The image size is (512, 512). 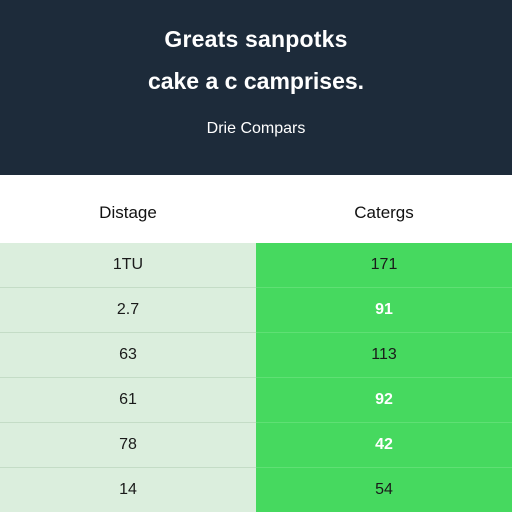 I want to click on table-row: 61 92, so click(x=256, y=400).